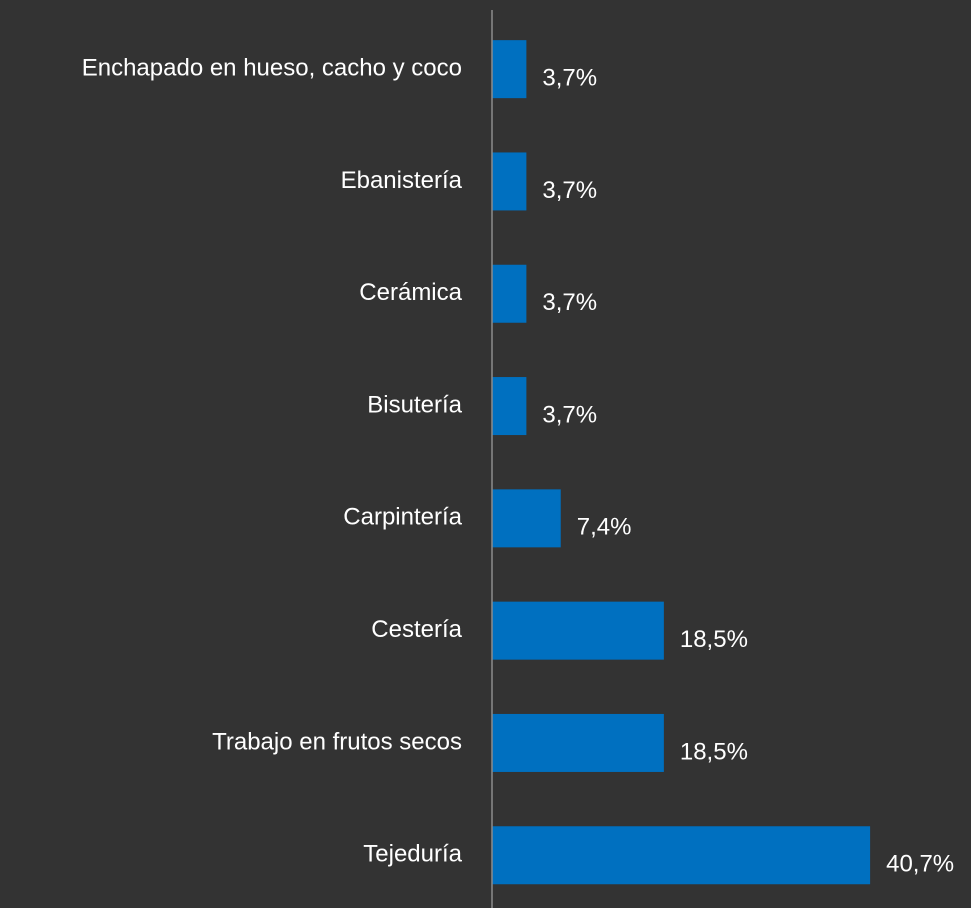 This screenshot has height=908, width=971. I want to click on category-label: Enchapado en hueso, cacho y coco, so click(272, 67).